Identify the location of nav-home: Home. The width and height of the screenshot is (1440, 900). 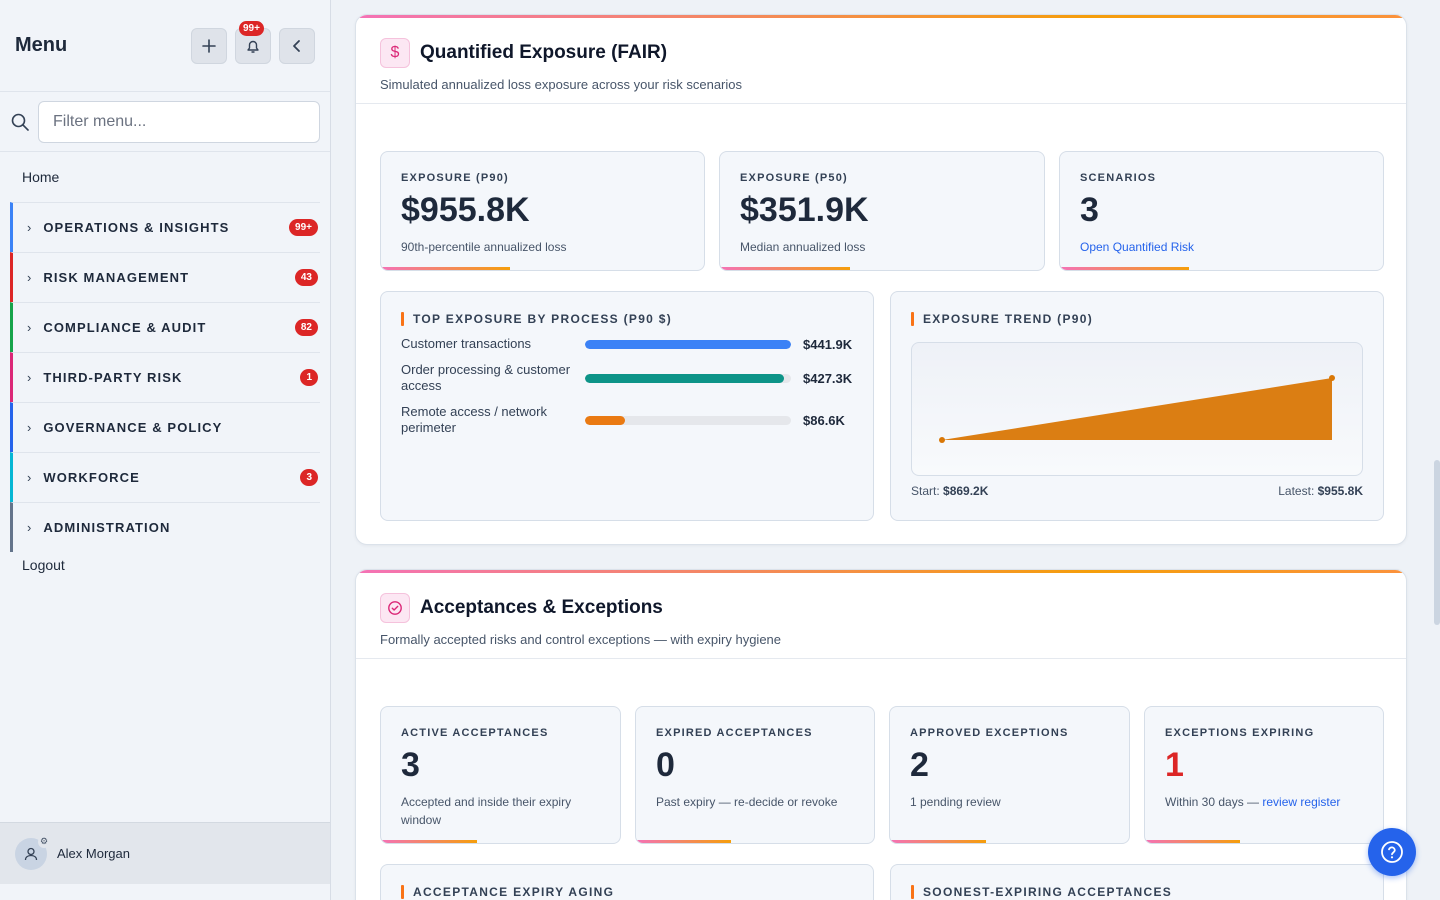
(41, 177).